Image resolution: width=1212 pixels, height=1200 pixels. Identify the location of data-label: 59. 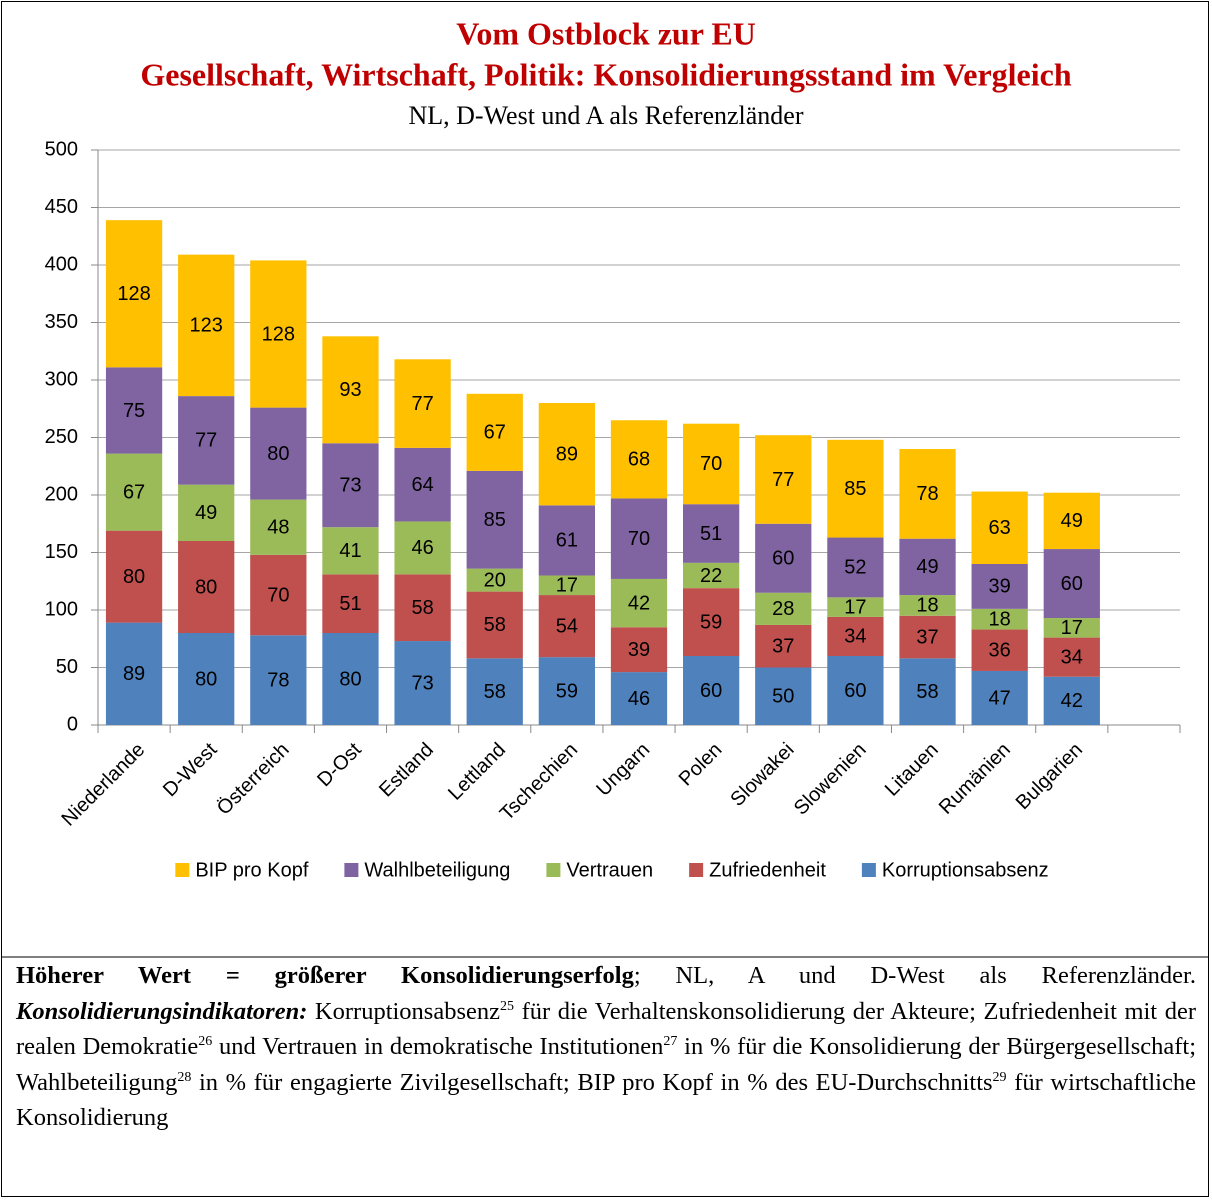
(711, 622).